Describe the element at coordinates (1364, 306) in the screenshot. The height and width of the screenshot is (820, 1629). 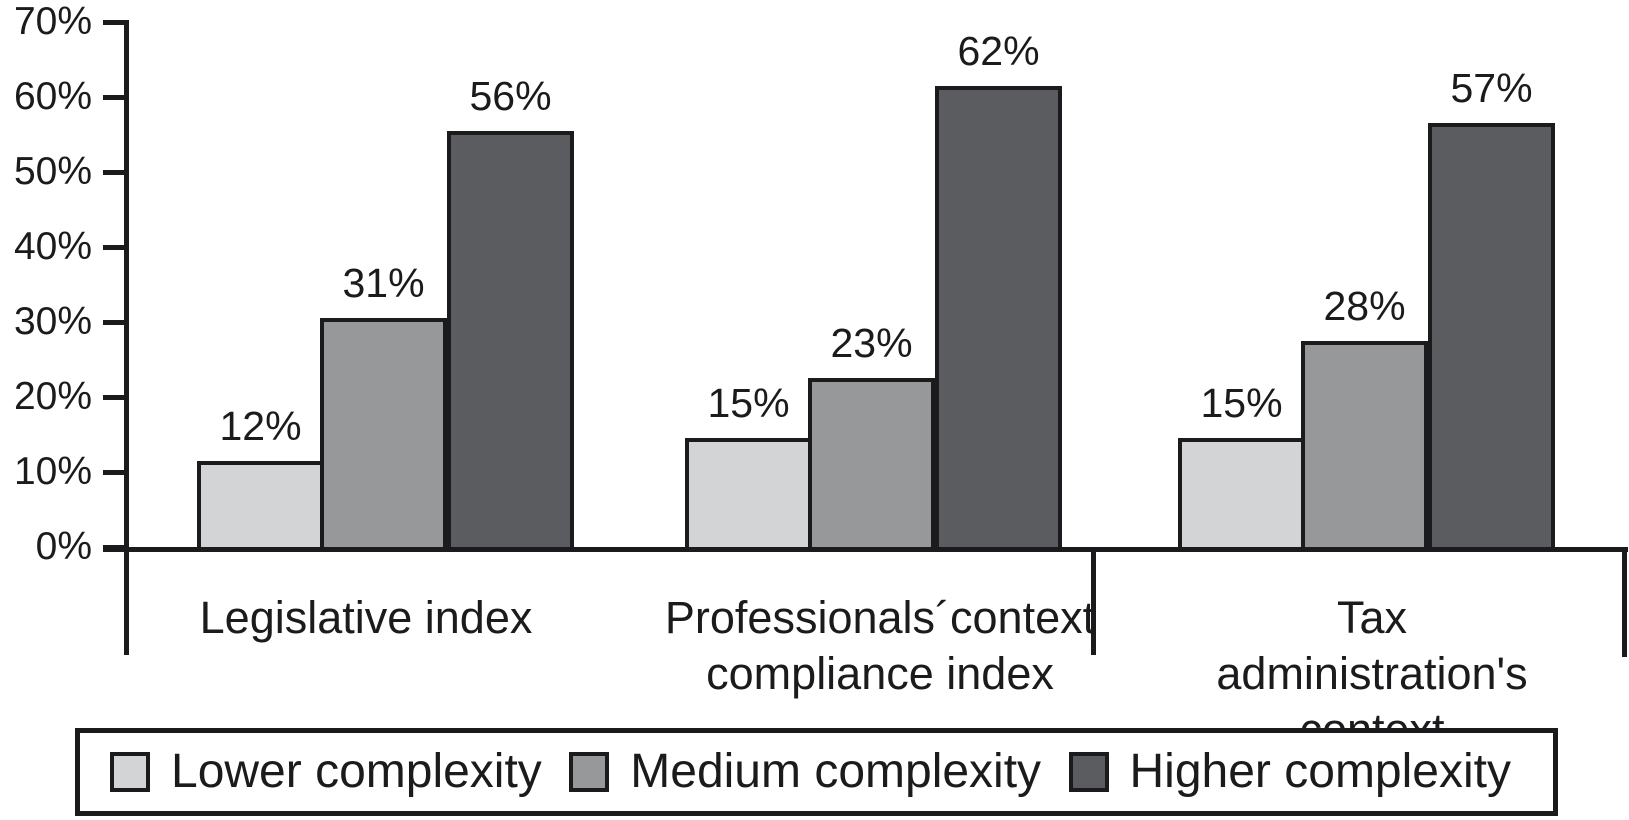
I see `bar-value-label: 28%` at that location.